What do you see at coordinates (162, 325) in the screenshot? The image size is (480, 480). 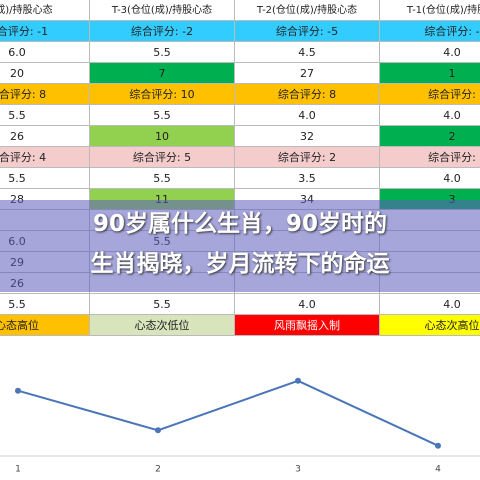 I see `table-cell: 心态次低位` at bounding box center [162, 325].